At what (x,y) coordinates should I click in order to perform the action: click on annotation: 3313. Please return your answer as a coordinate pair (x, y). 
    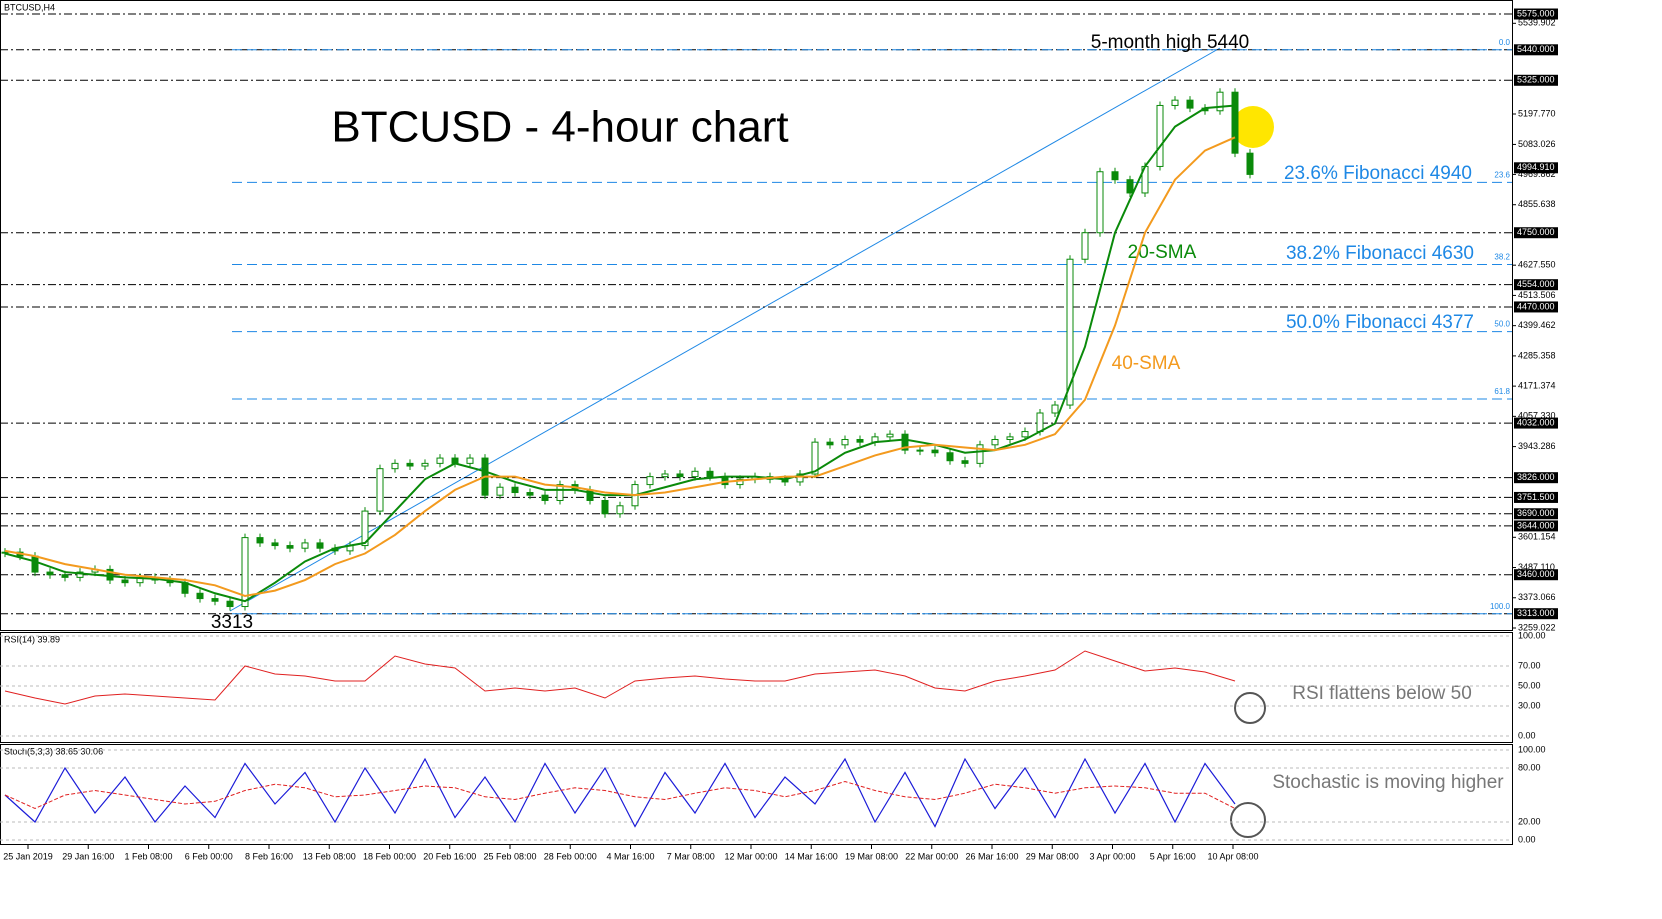
    Looking at the image, I should click on (232, 622).